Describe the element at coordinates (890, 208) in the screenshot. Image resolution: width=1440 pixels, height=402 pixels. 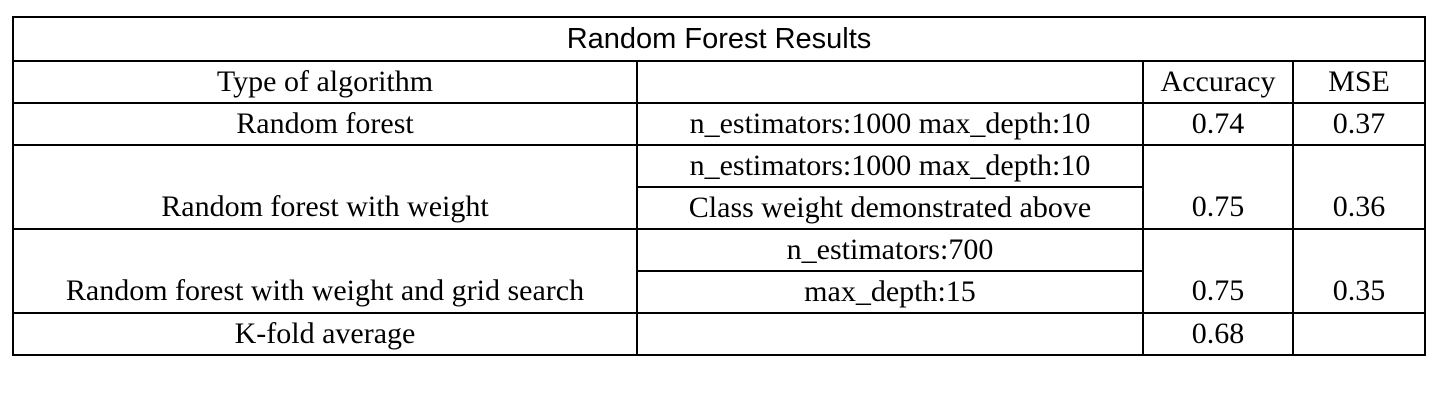
I see `row-params: Class weight demonstrated above` at that location.